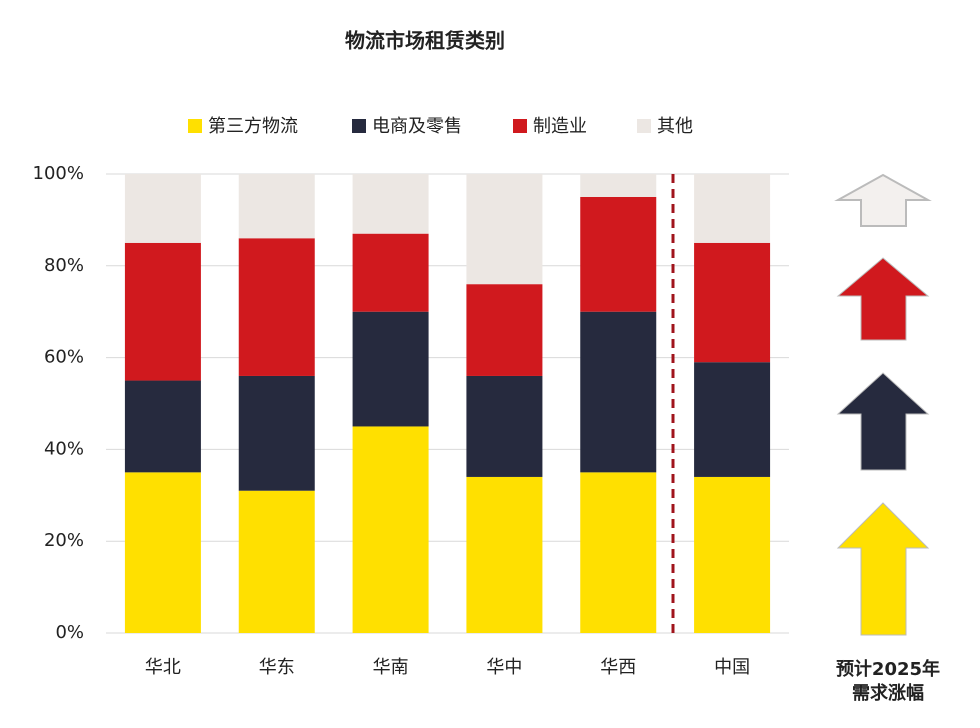 The height and width of the screenshot is (728, 980). I want to click on annotation: 需求涨幅, so click(888, 693).